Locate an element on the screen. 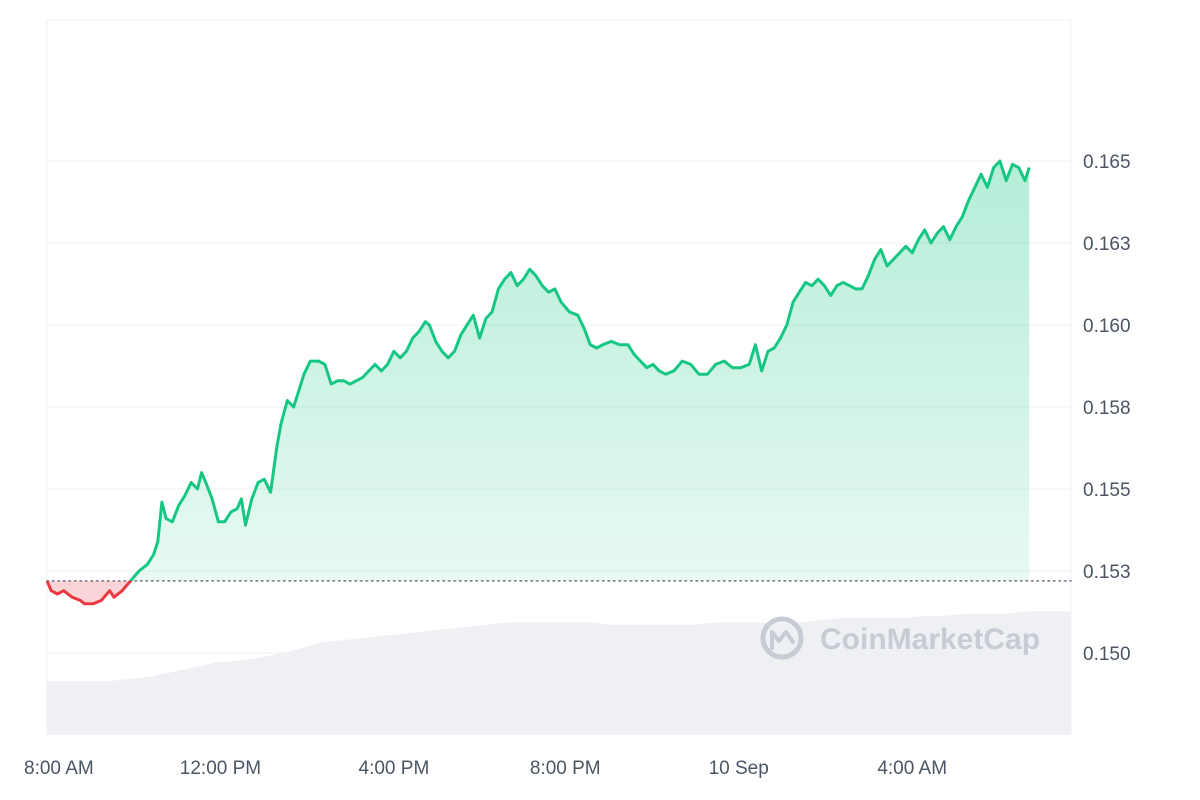 The width and height of the screenshot is (1200, 800). y-tick-label: 0.160 is located at coordinates (1107, 326).